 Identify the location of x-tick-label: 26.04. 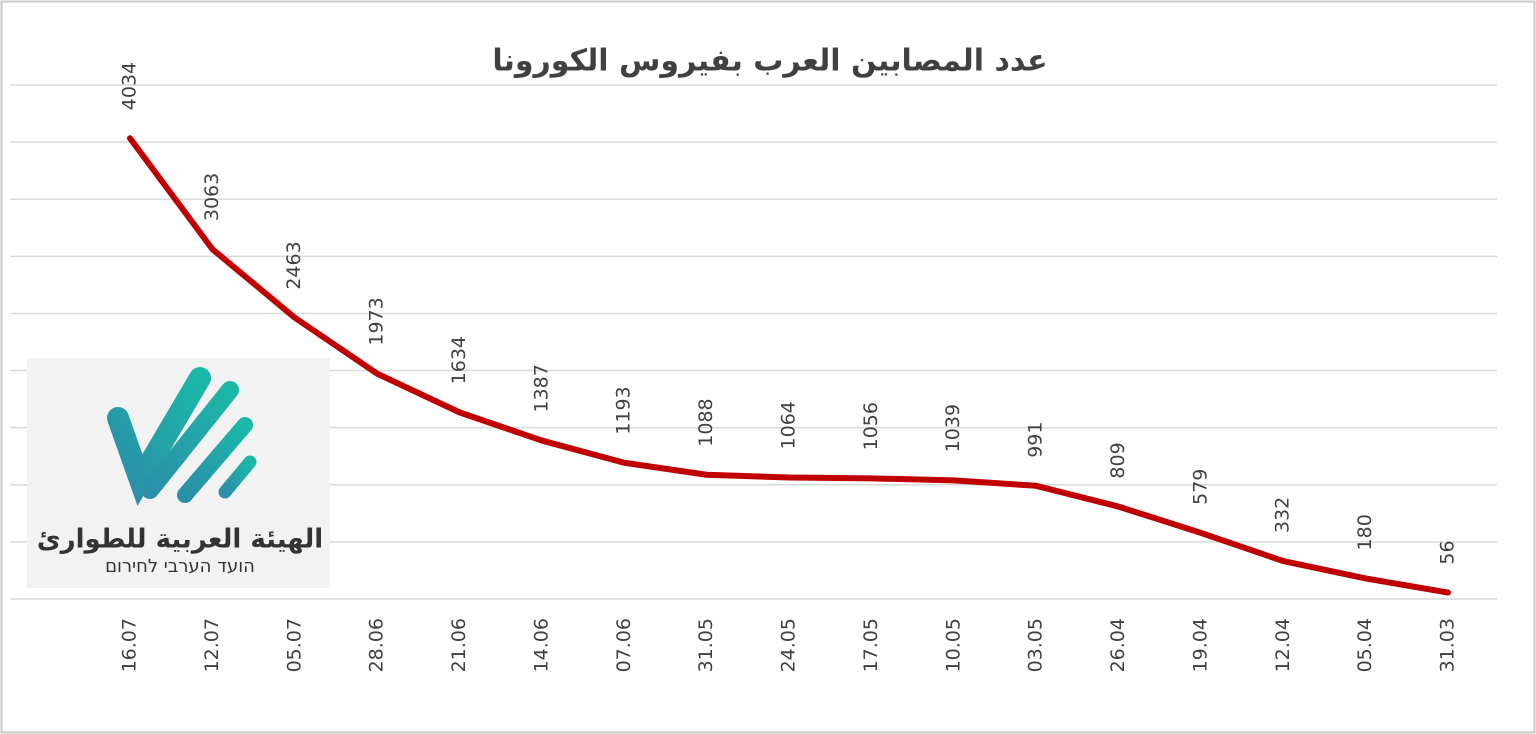
(1118, 645).